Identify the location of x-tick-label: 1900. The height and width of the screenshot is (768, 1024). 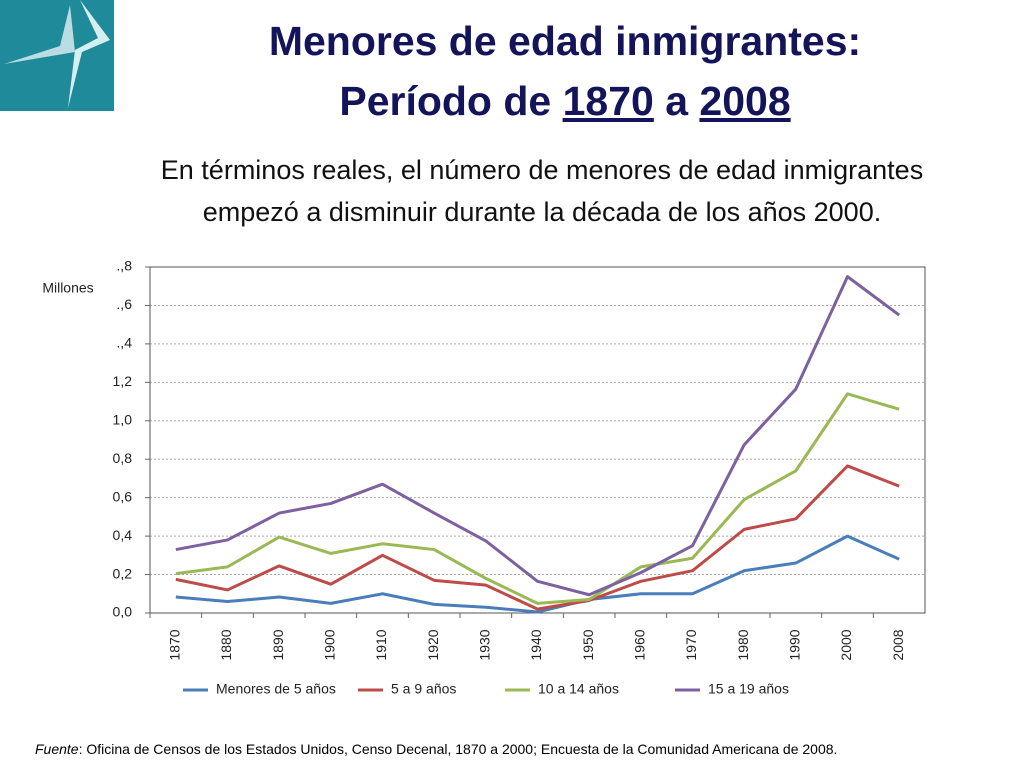
(330, 644).